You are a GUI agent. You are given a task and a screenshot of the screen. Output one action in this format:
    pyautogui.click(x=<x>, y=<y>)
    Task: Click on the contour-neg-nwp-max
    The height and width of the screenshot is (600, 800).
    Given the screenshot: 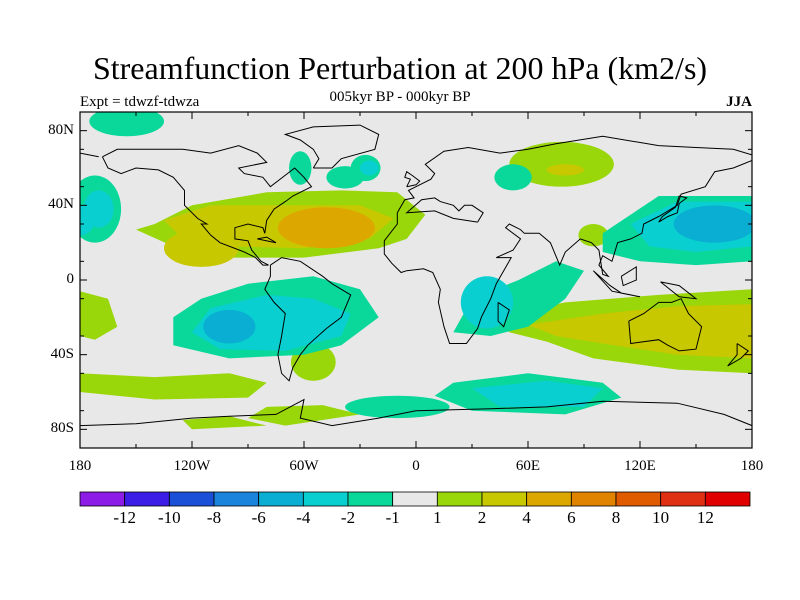 What is the action you would take?
    pyautogui.click(x=712, y=224)
    